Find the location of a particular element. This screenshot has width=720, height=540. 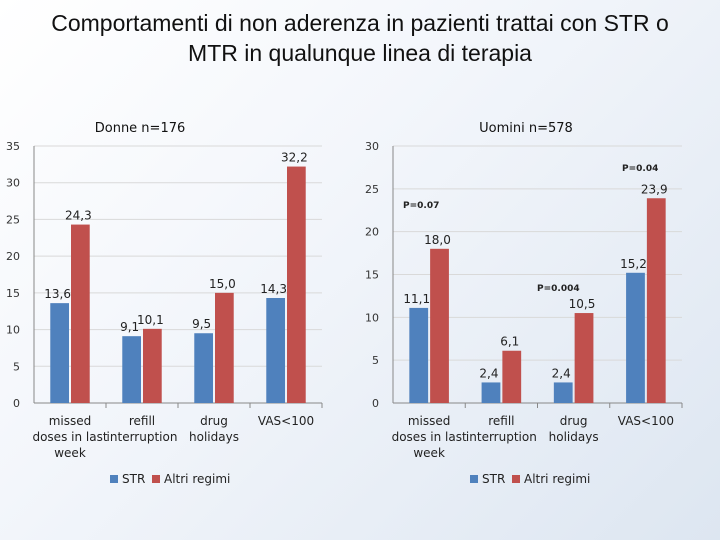

chart2-category-label: week is located at coordinates (429, 453).